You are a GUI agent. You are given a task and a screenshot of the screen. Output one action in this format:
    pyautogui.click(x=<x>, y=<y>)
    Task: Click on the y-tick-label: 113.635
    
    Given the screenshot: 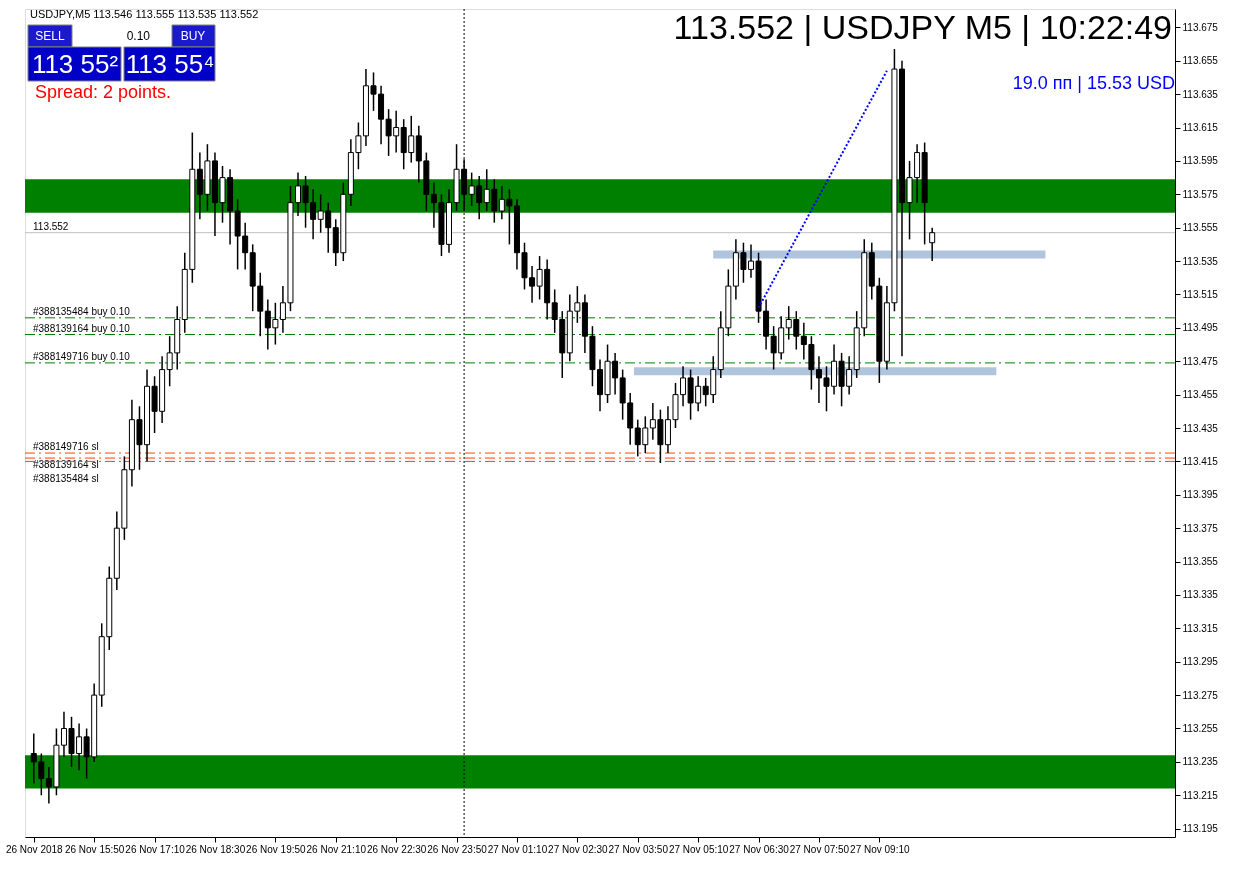 What is the action you would take?
    pyautogui.click(x=1200, y=94)
    